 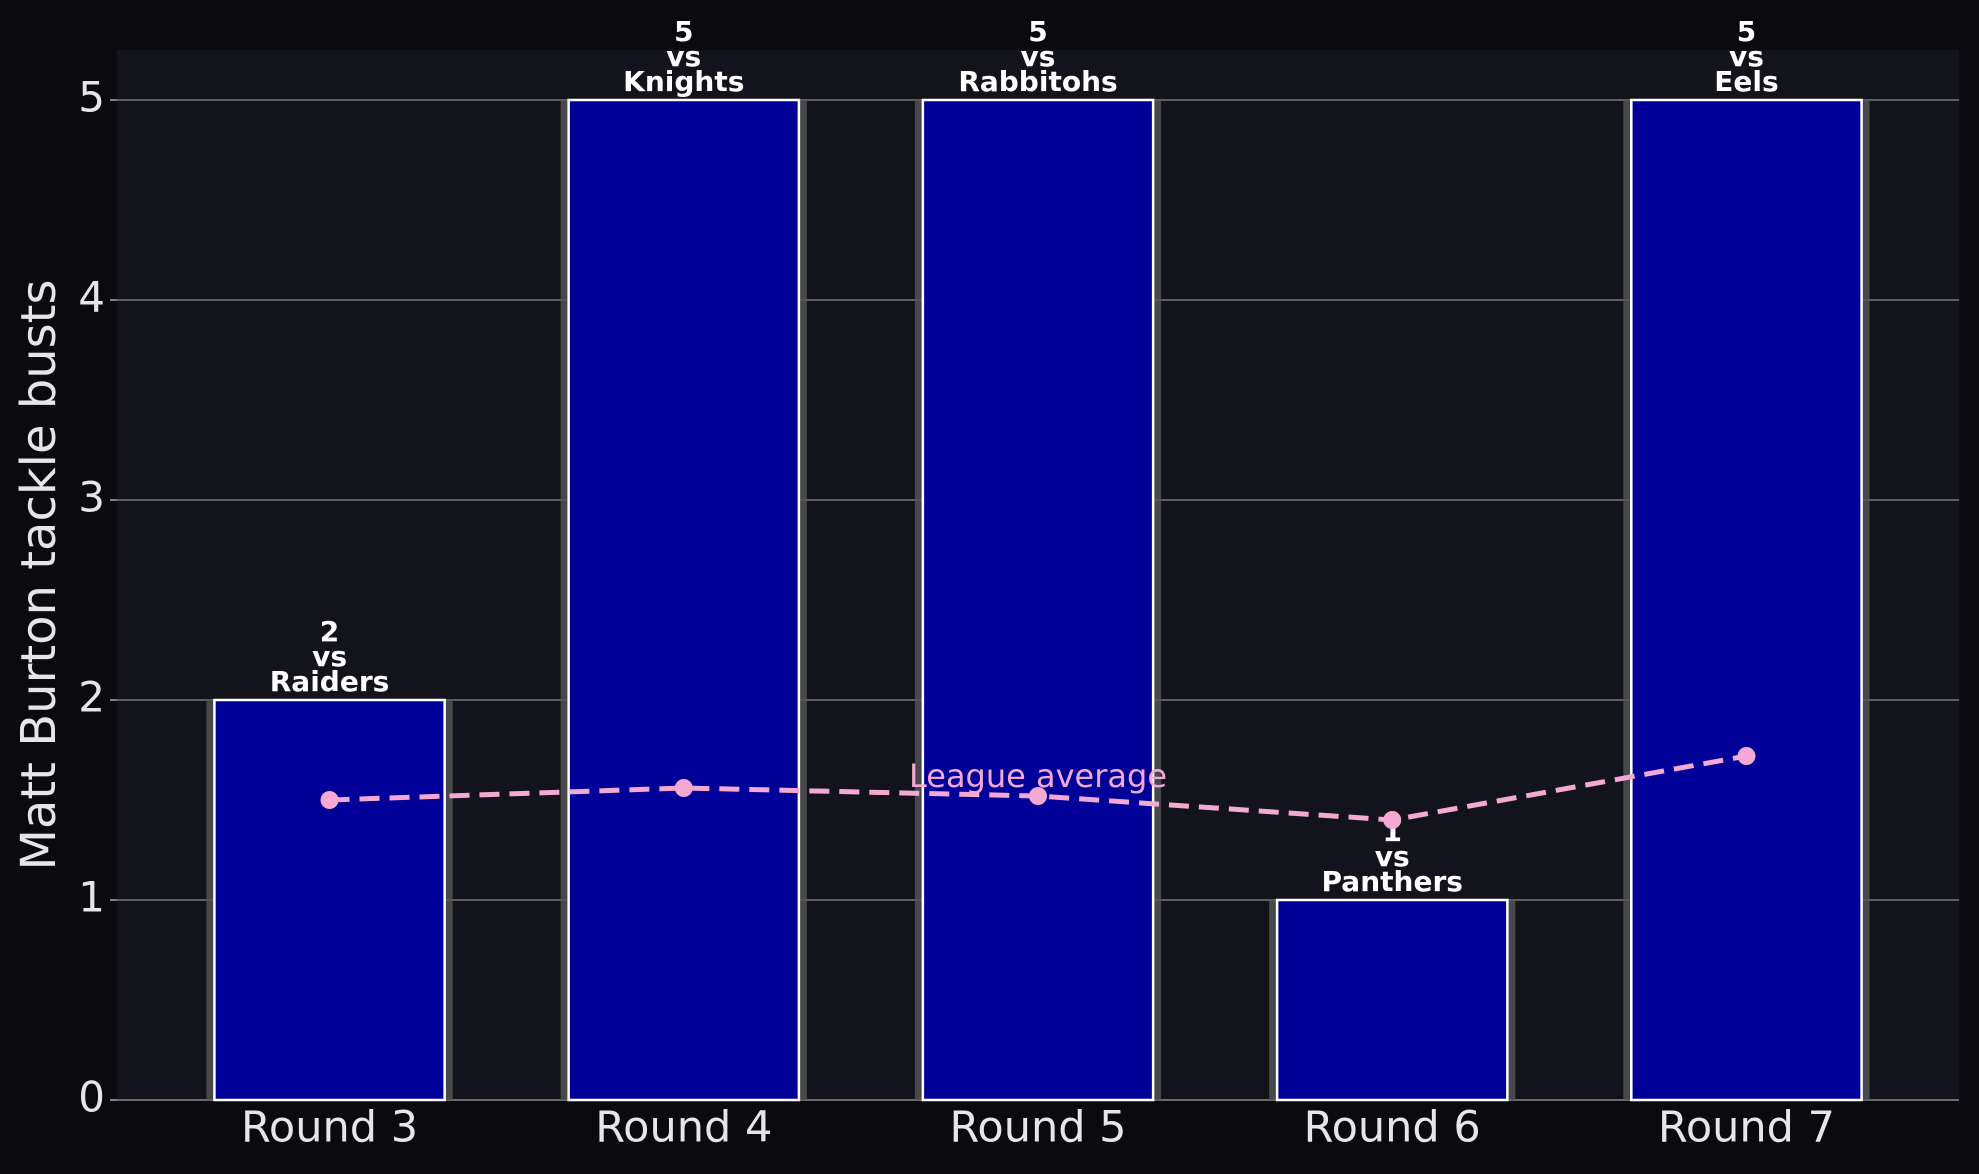 What do you see at coordinates (1038, 776) in the screenshot?
I see `line-label: League average` at bounding box center [1038, 776].